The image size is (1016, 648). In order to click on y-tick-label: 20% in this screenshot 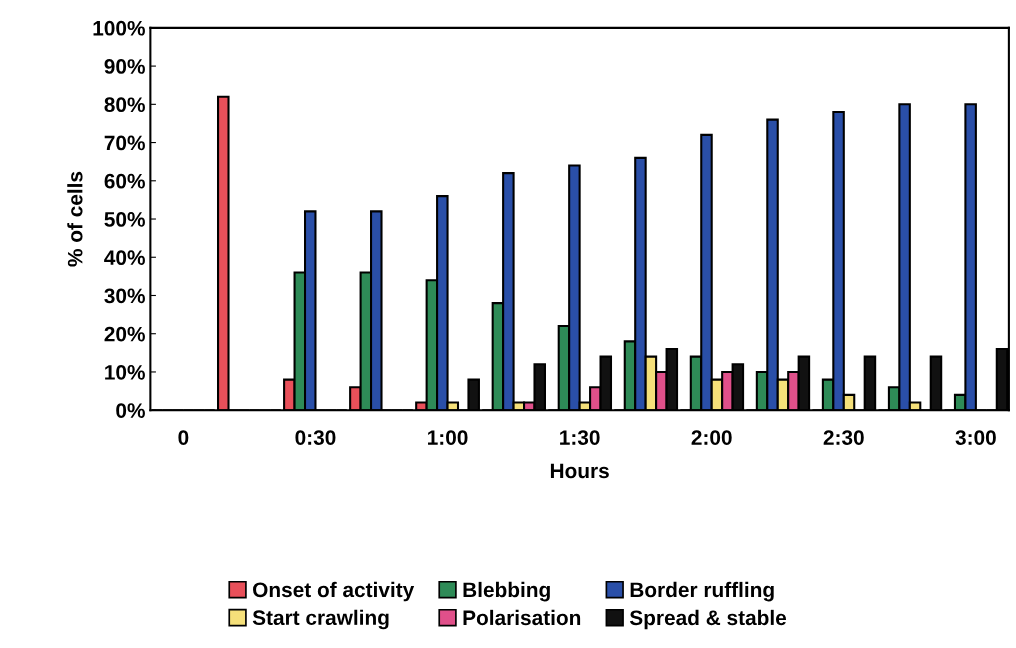, I will do `click(124, 334)`.